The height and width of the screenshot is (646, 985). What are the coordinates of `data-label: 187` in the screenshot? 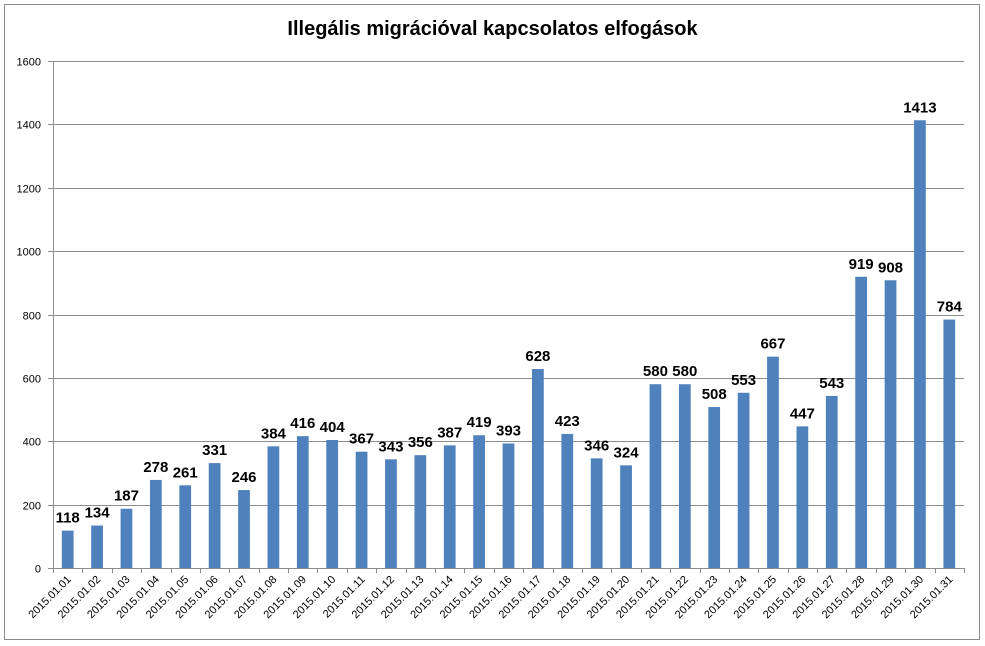 It's located at (126, 496).